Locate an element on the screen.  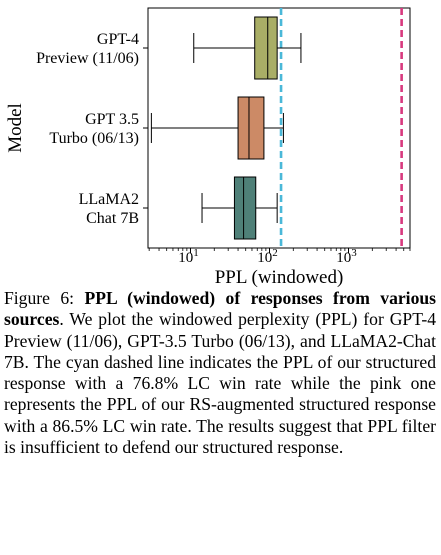
category-label-0-0: GPT-4 is located at coordinates (118, 39).